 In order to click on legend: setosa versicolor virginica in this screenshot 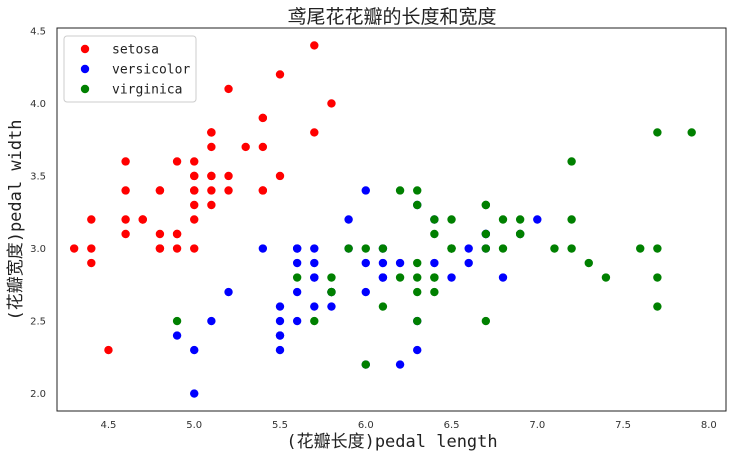, I will do `click(130, 69)`.